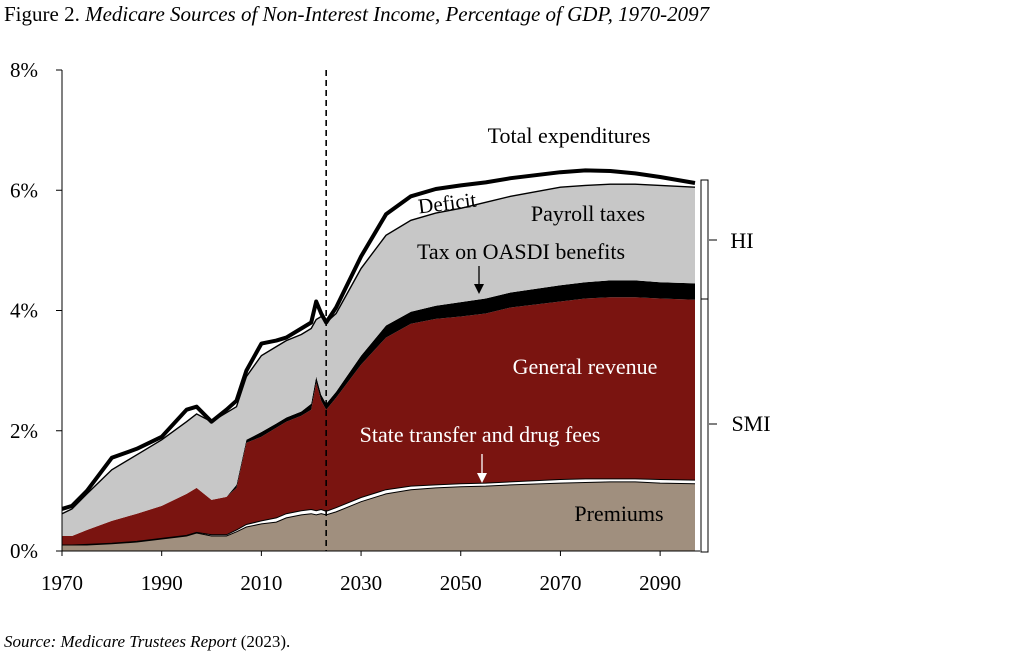  What do you see at coordinates (261, 583) in the screenshot?
I see `x-tick-label: 2010` at bounding box center [261, 583].